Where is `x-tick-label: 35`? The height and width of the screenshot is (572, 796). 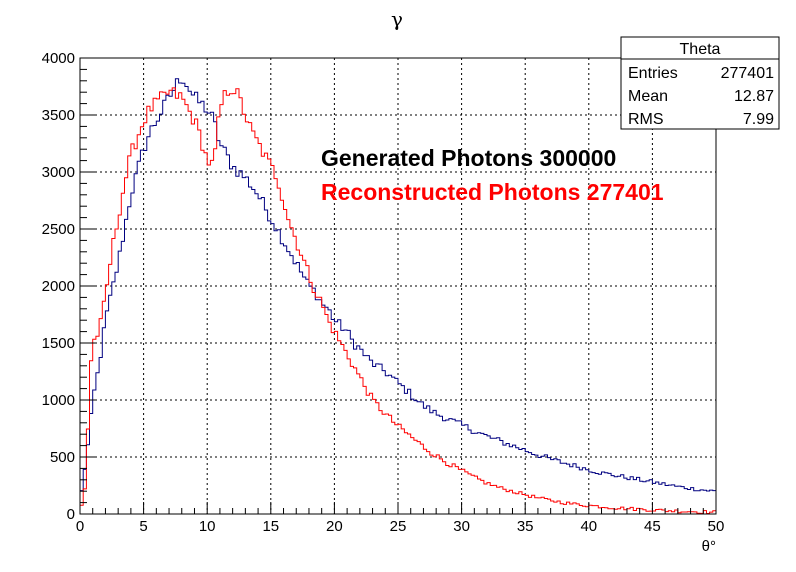
x-tick-label: 35 is located at coordinates (525, 526).